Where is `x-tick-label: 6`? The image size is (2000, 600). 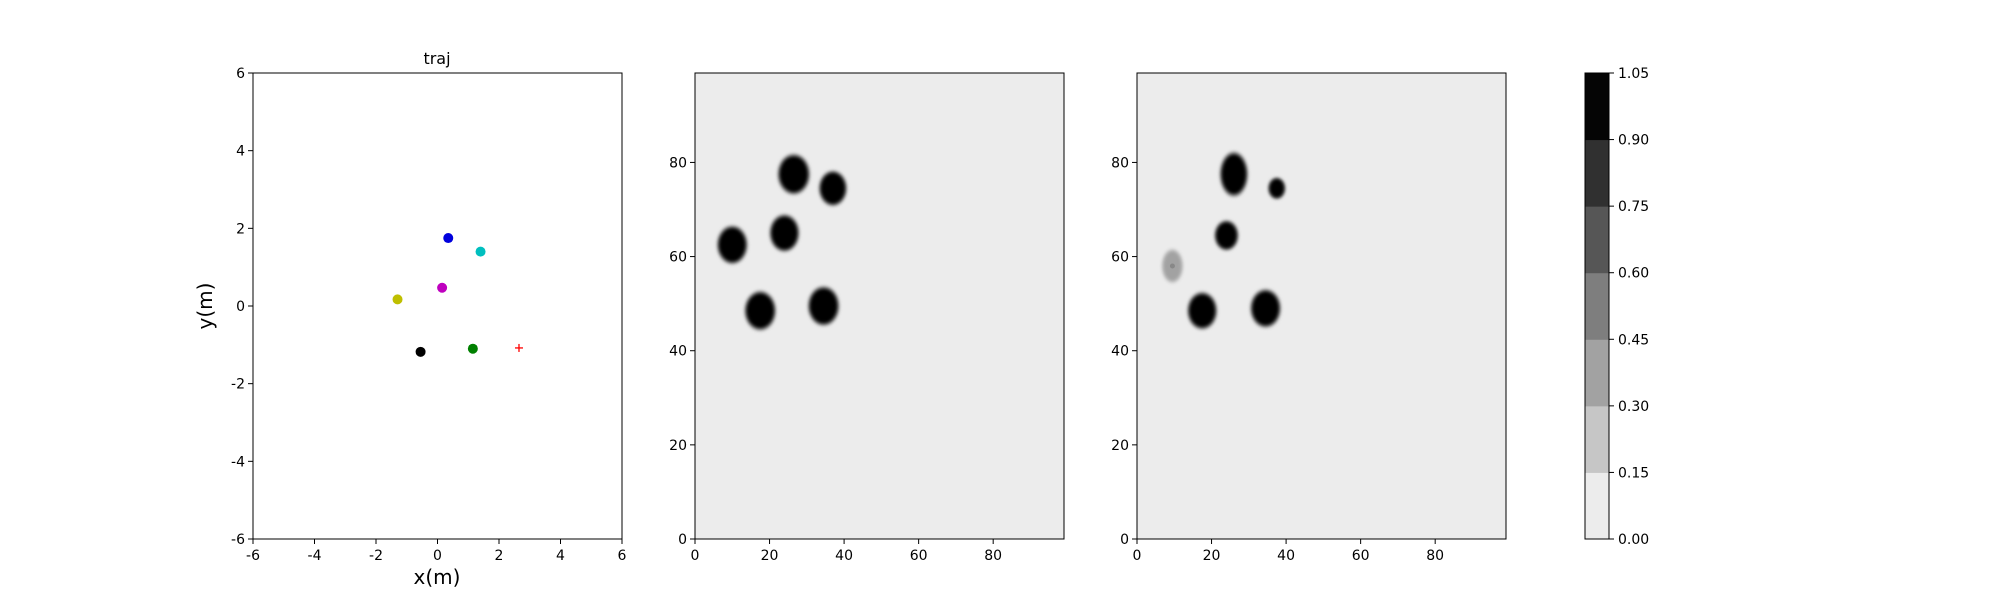 x-tick-label: 6 is located at coordinates (622, 556).